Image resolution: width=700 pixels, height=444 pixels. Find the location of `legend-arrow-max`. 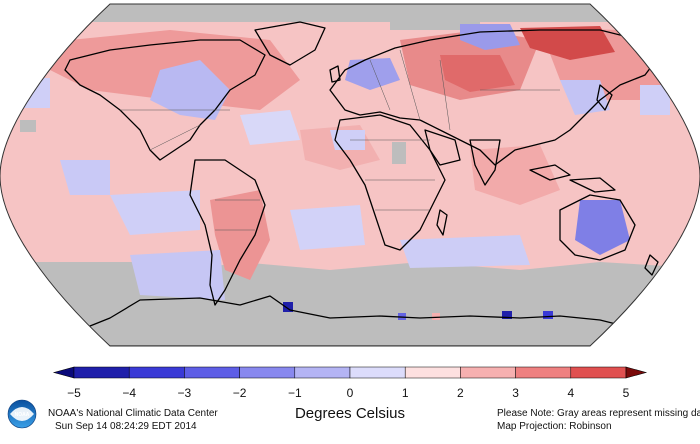

legend-arrow-max is located at coordinates (636, 372).